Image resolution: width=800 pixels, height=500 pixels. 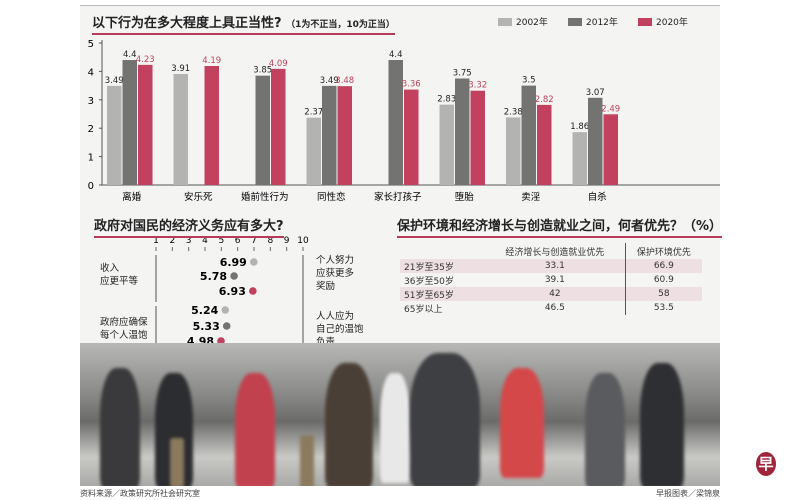 I want to click on bar-value-label: 3.32, so click(x=477, y=86).